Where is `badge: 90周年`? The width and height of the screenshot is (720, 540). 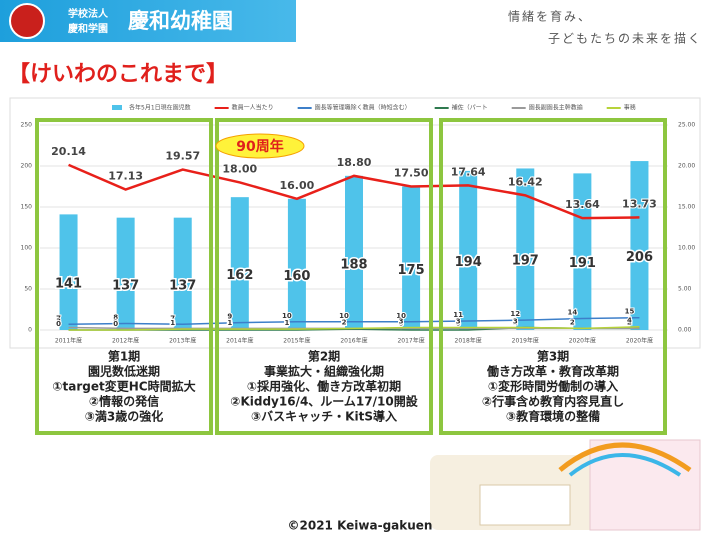
badge: 90周年 is located at coordinates (259, 146).